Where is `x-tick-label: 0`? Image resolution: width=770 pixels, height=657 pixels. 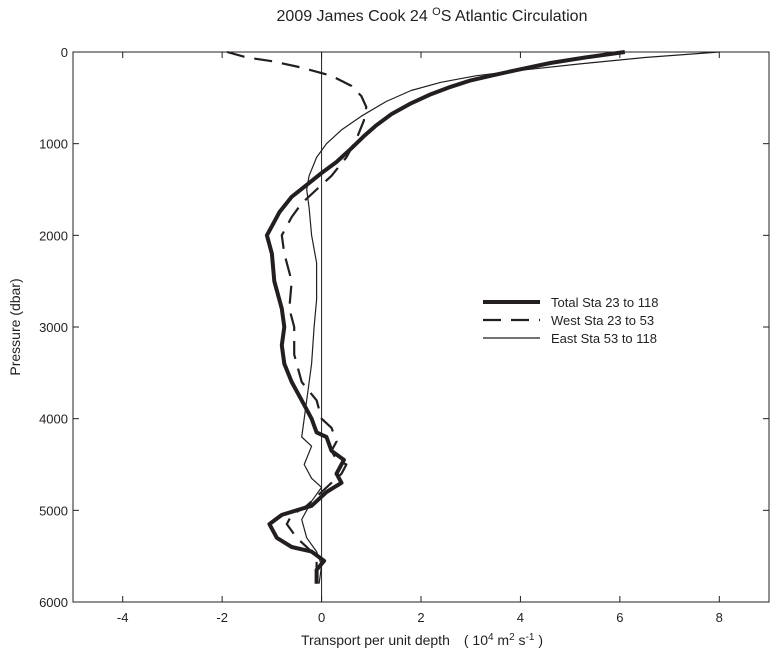
x-tick-label: 0 is located at coordinates (321, 617).